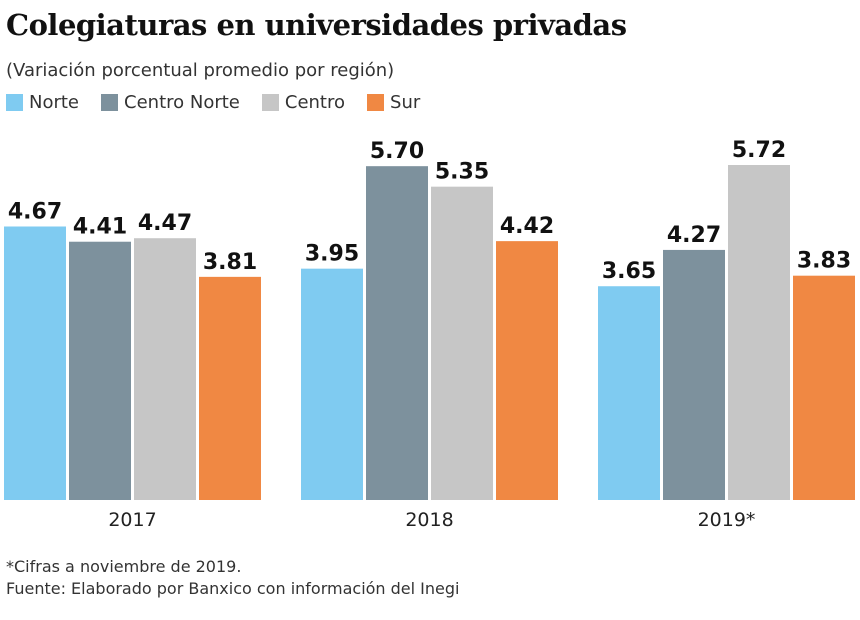  I want to click on legend-item-centro-norte: Centro Norte, so click(170, 102).